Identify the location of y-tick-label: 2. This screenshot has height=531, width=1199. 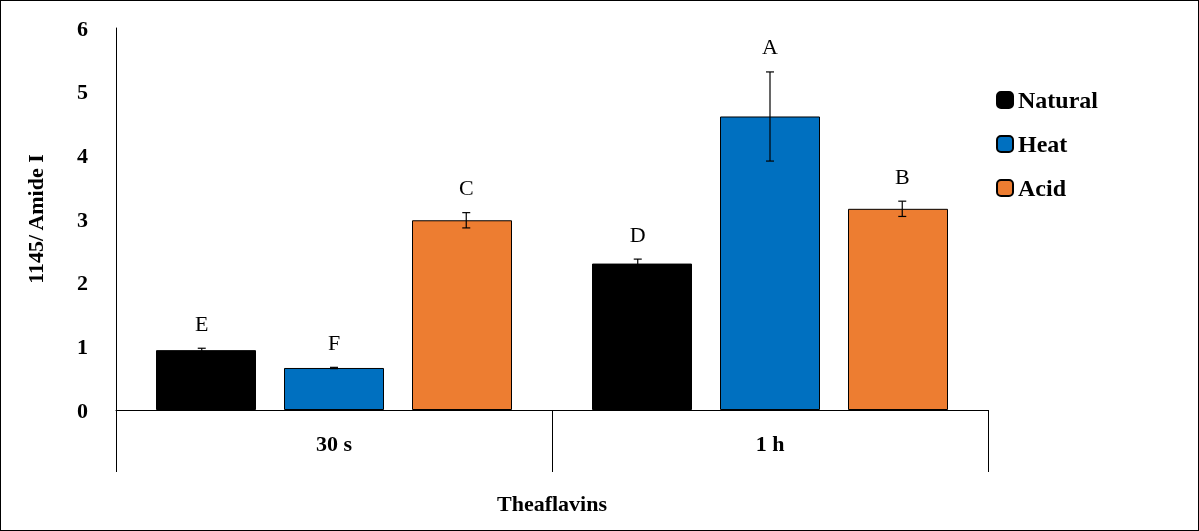
(82, 283).